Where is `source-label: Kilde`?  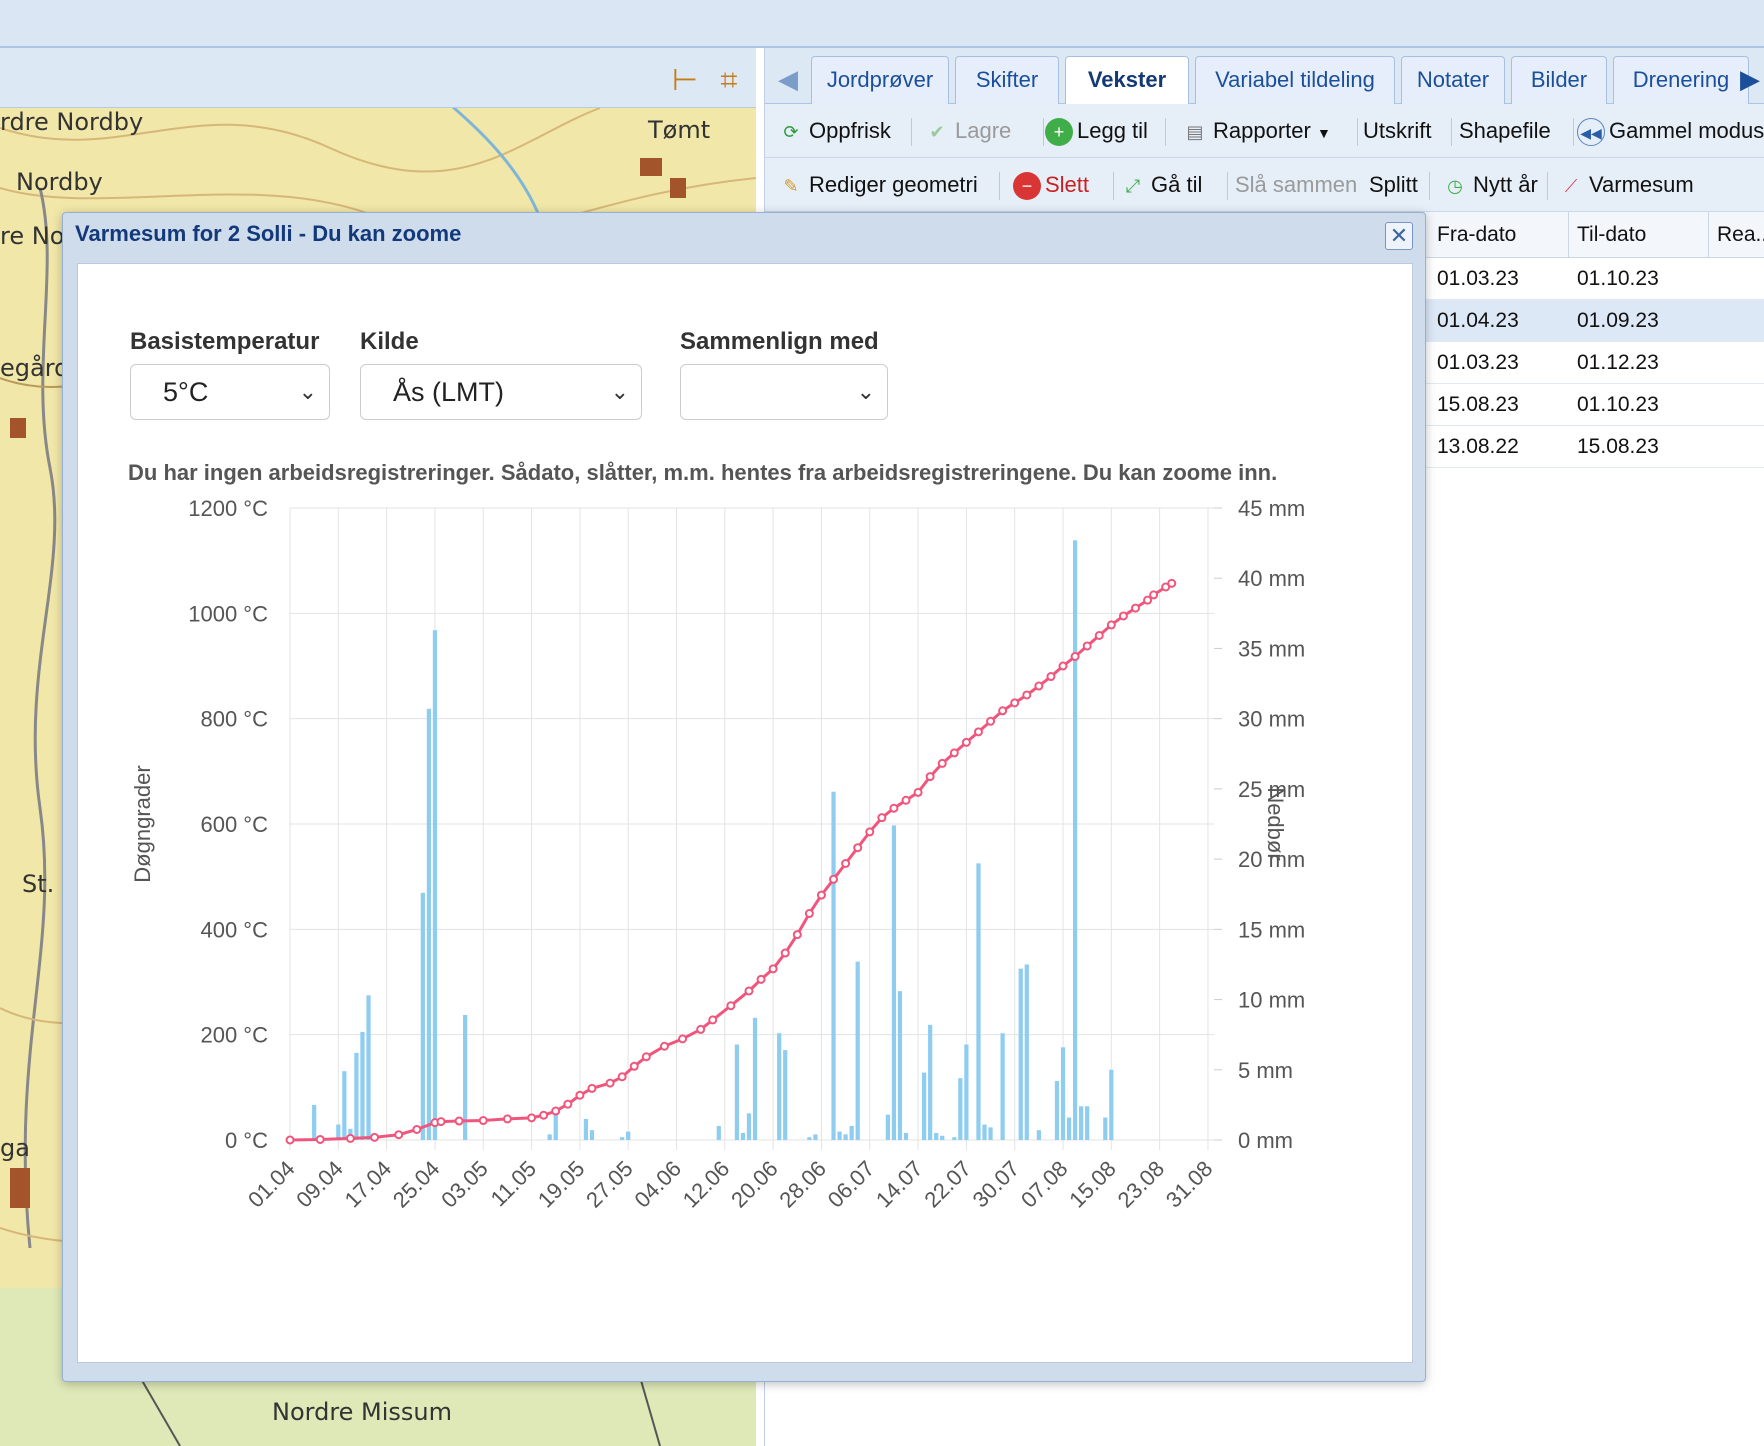 source-label: Kilde is located at coordinates (389, 341).